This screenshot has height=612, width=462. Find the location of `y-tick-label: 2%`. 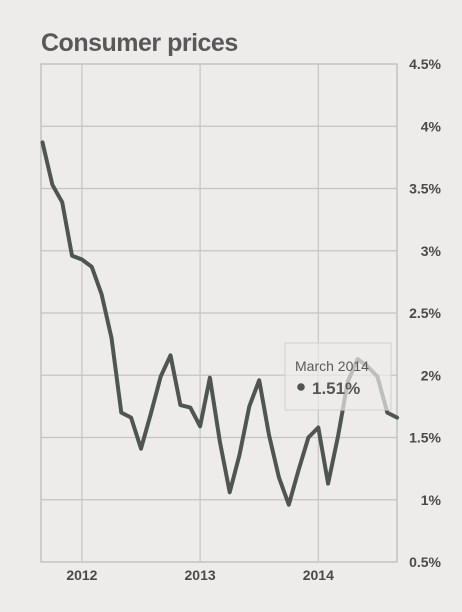

y-tick-label: 2% is located at coordinates (431, 375).